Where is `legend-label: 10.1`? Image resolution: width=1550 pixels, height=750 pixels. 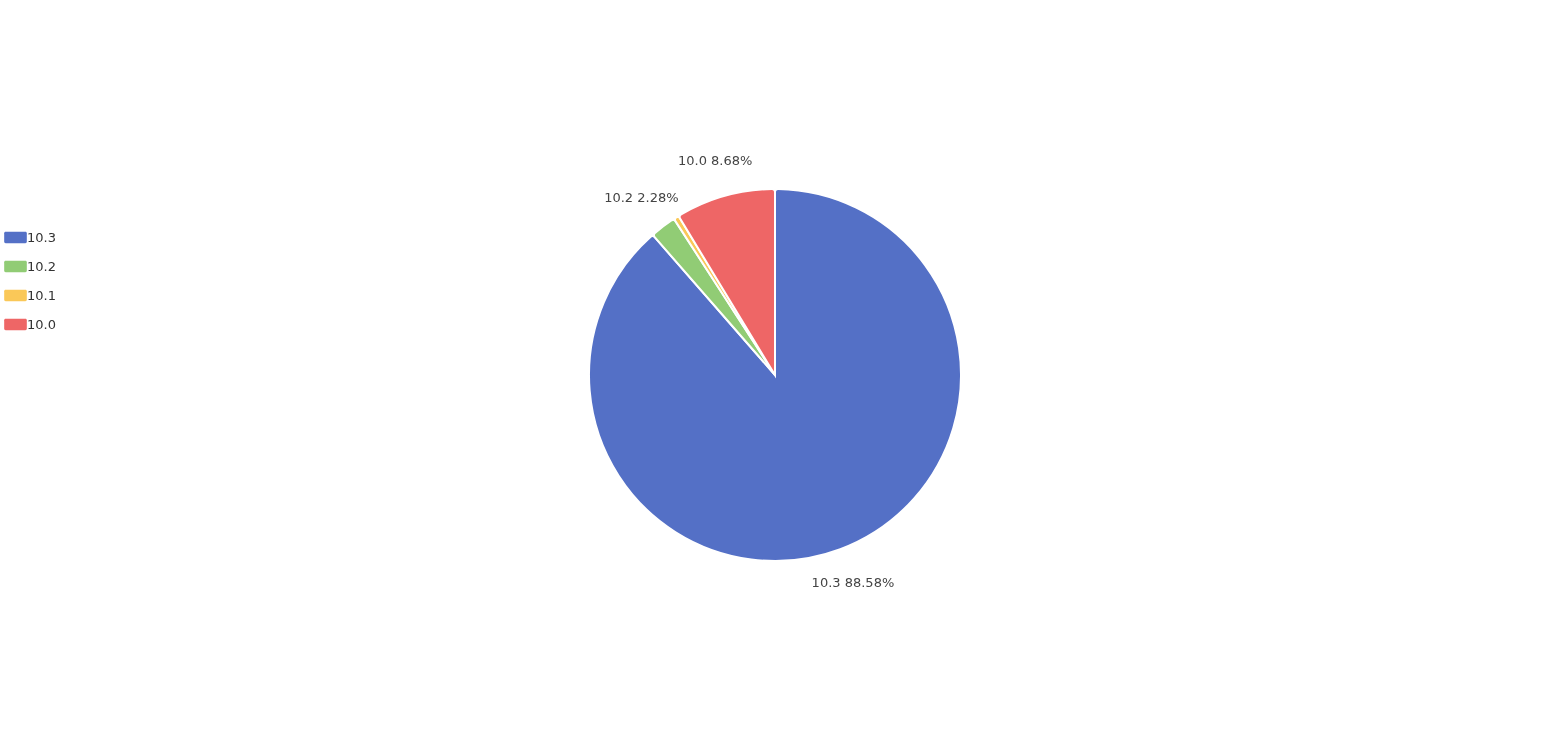
legend-label: 10.1 is located at coordinates (41, 295).